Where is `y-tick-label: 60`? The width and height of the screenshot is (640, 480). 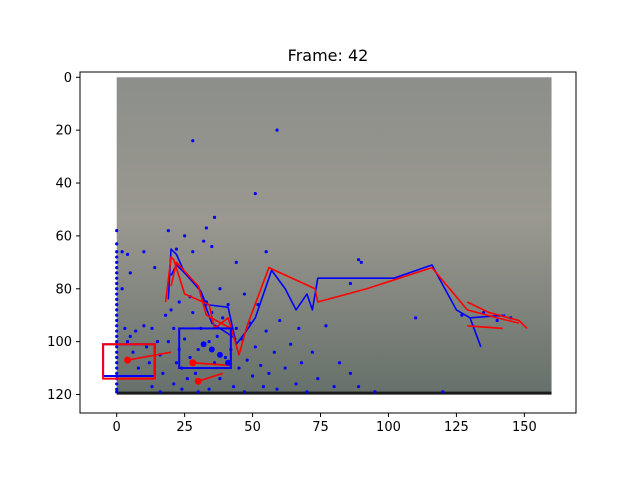
y-tick-label: 60 is located at coordinates (63, 236).